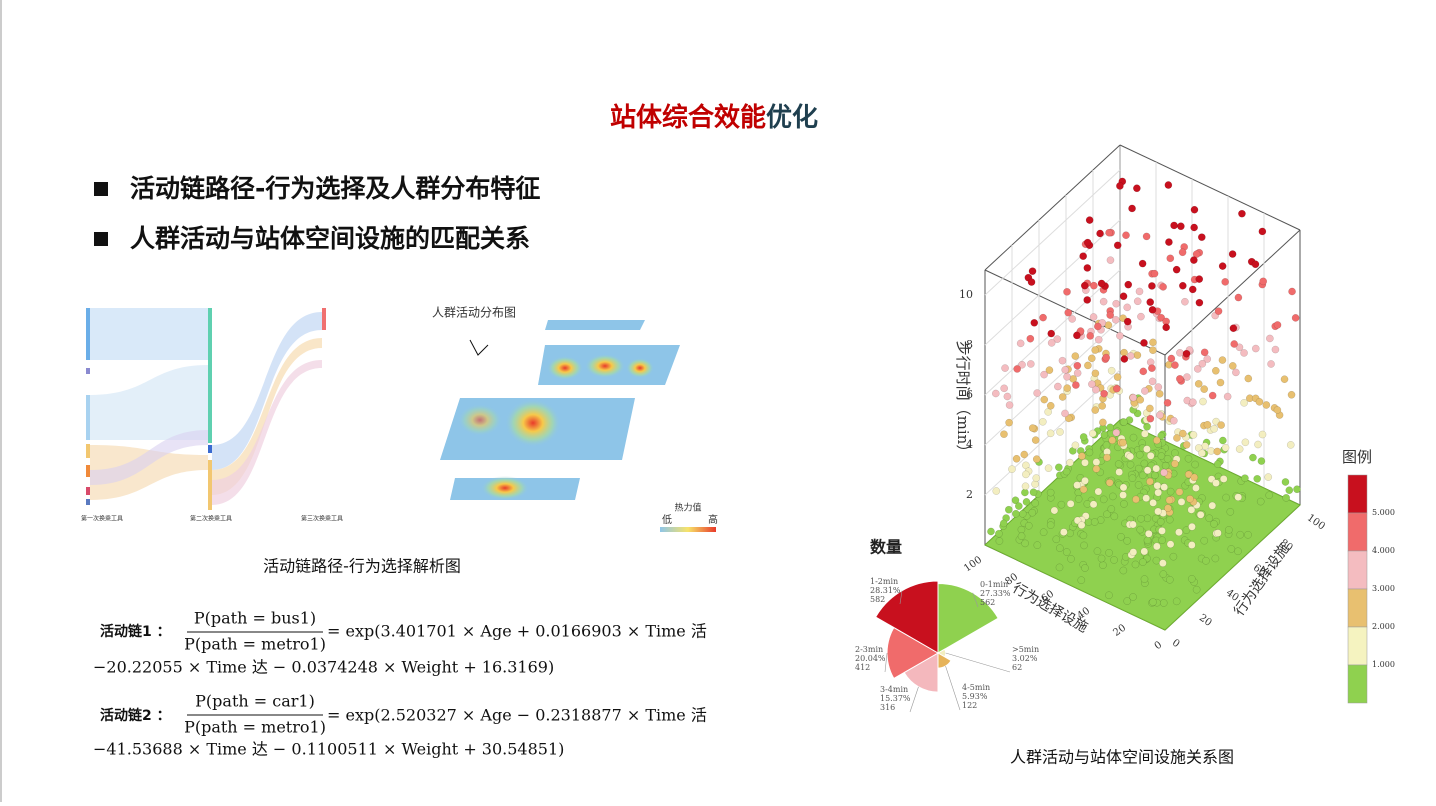 Image resolution: width=1436 pixels, height=806 pixels. What do you see at coordinates (969, 705) in the screenshot?
I see `rose-label-value: 122` at bounding box center [969, 705].